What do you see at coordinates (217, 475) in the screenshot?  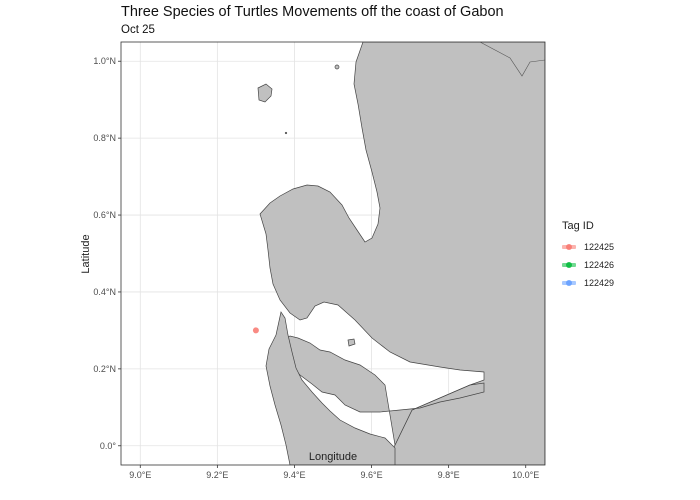 I see `x-tick-label: 9.2°E` at bounding box center [217, 475].